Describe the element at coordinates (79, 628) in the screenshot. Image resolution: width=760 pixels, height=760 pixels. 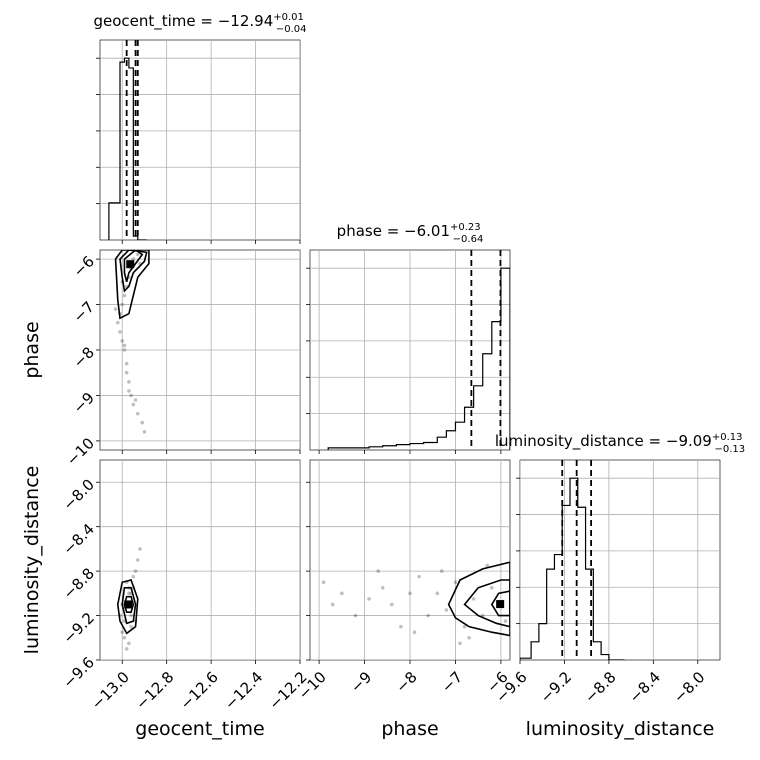
I see `y-tick-label: −9.2` at that location.